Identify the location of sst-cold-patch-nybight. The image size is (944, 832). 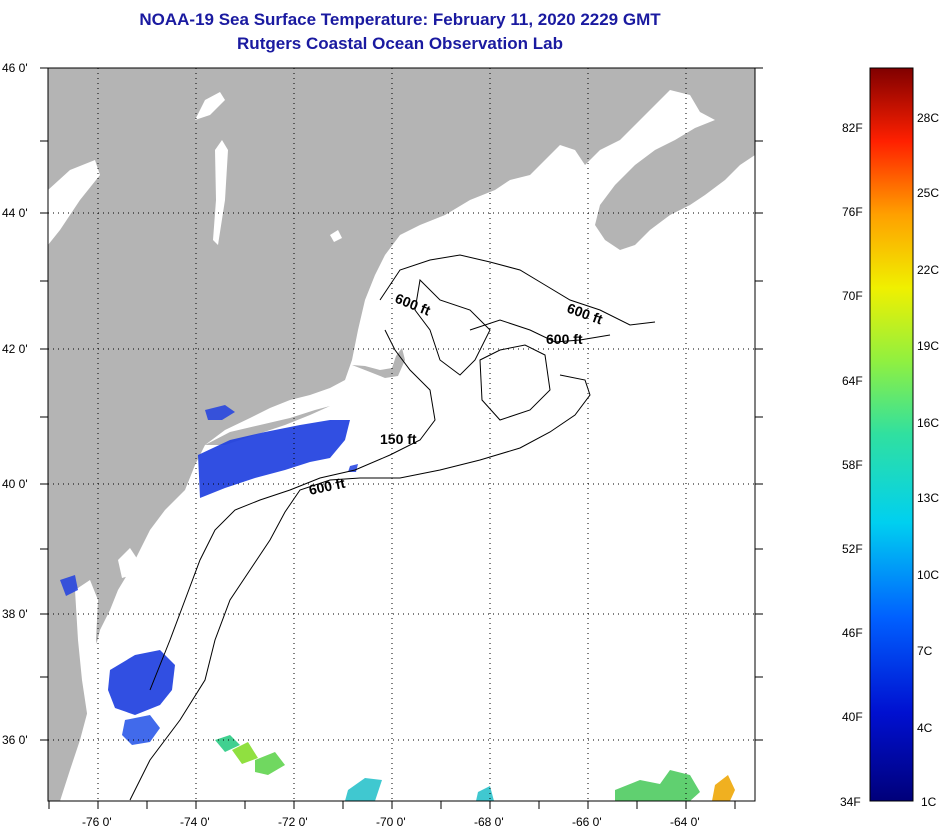
(274, 459).